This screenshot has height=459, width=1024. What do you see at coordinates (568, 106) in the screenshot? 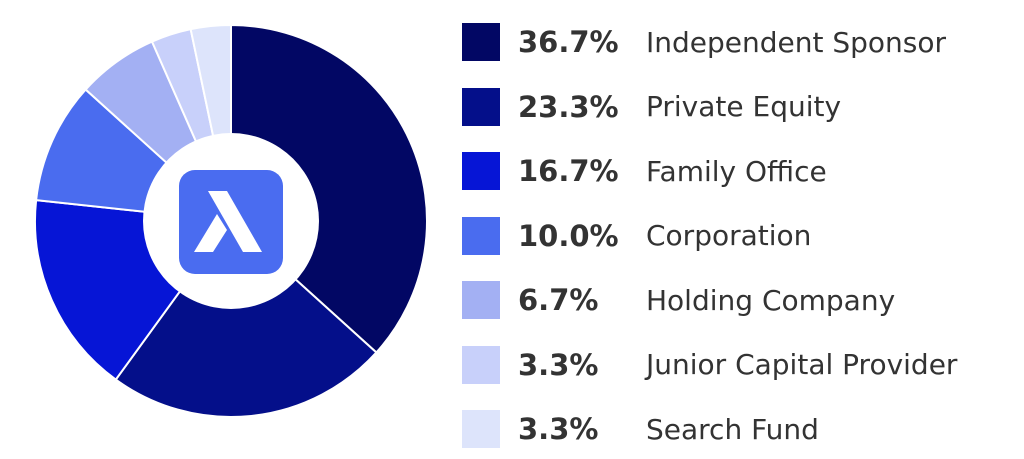
I see `legend-percentage: 23.3%` at bounding box center [568, 106].